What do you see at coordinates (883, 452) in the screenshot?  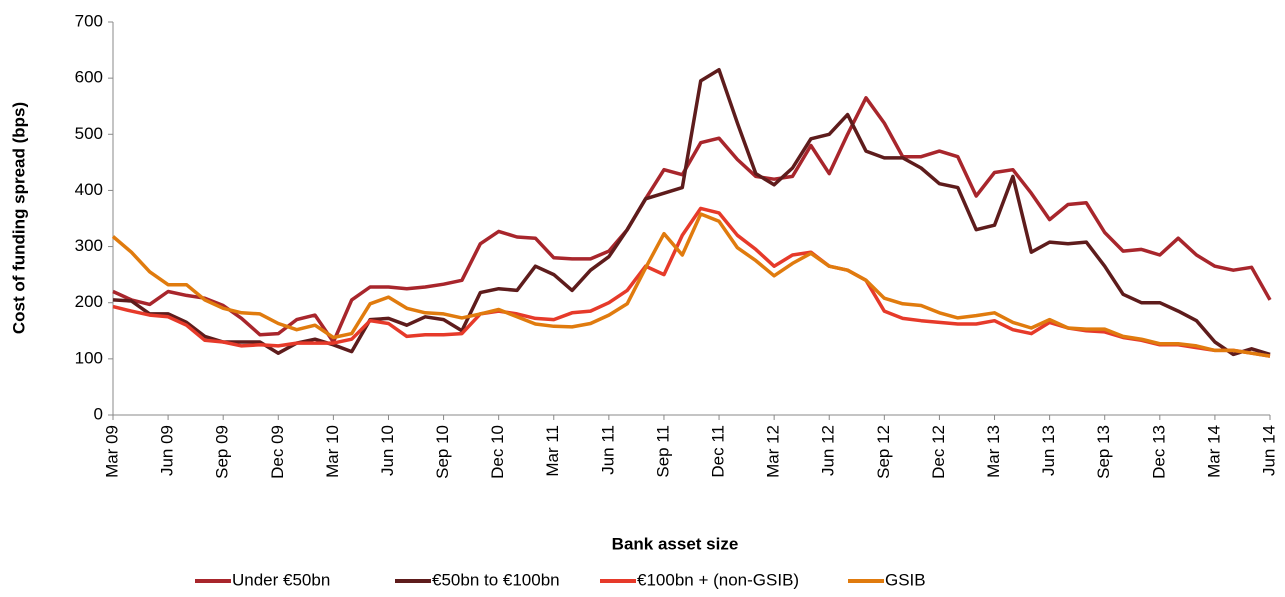 I see `x-tick-label: Sep 12` at bounding box center [883, 452].